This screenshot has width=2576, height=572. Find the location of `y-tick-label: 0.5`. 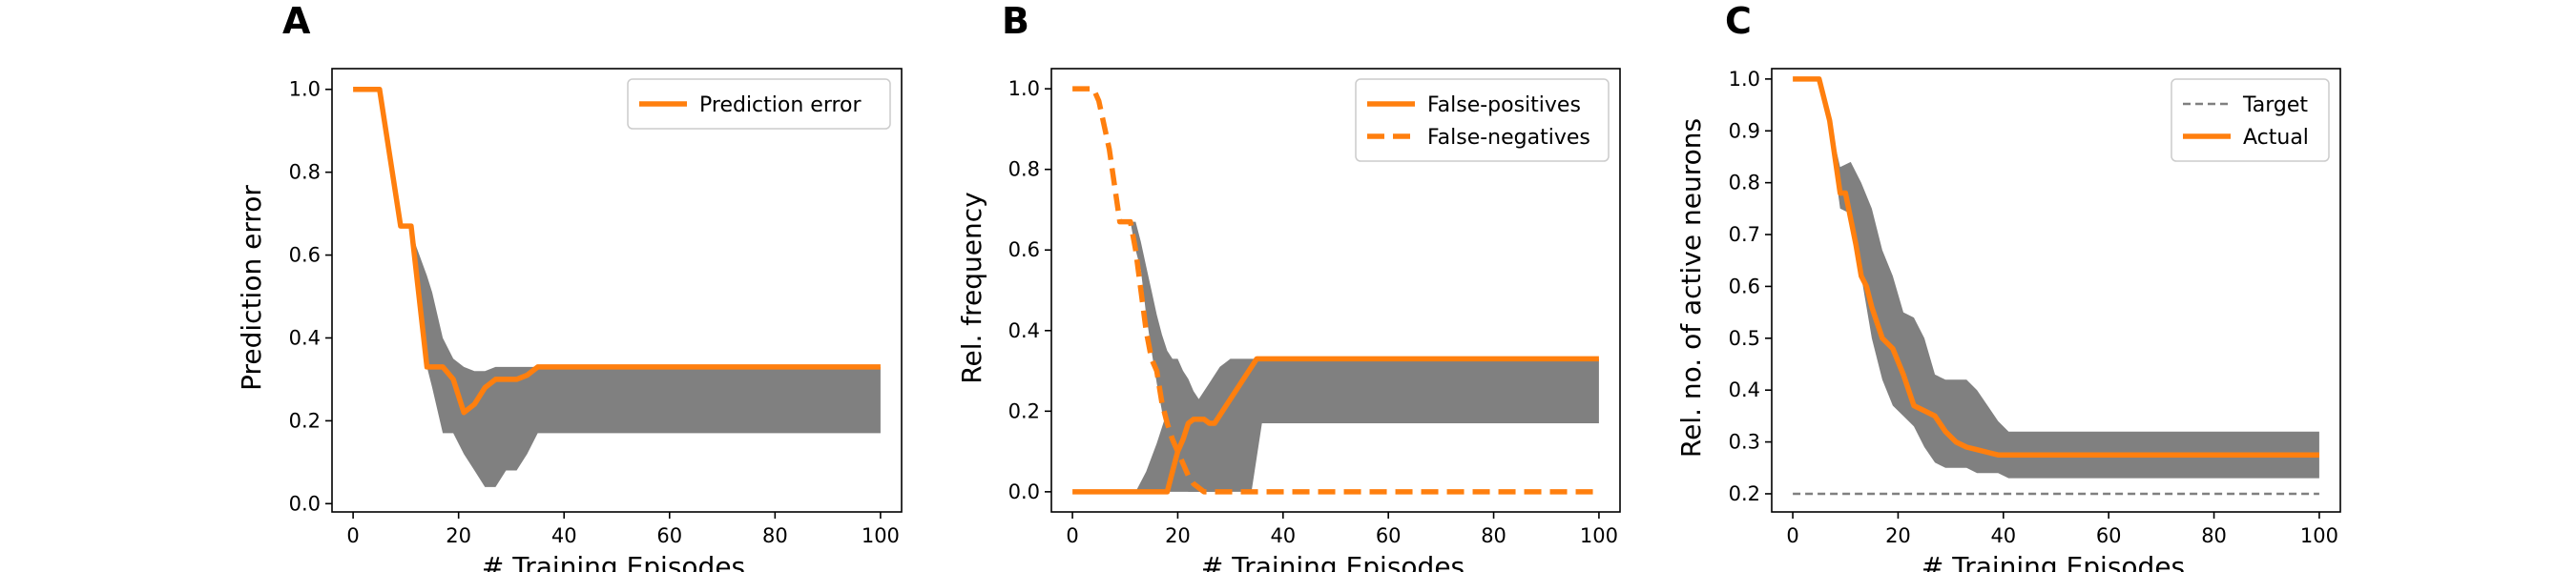

y-tick-label: 0.5 is located at coordinates (1744, 338).